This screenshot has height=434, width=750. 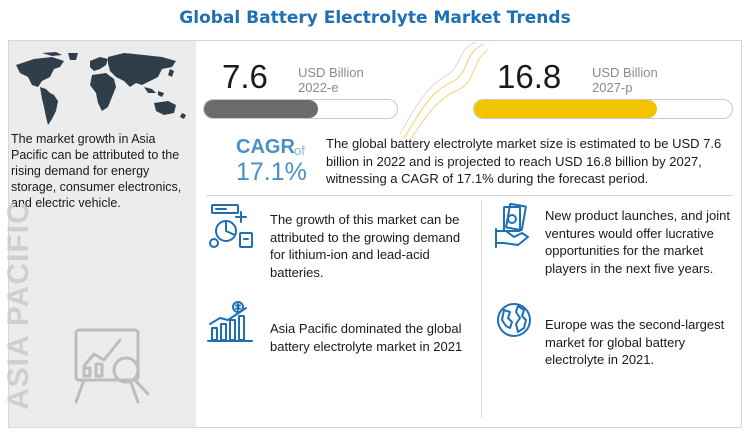 What do you see at coordinates (529, 76) in the screenshot?
I see `metric-2027-value: 16.8` at bounding box center [529, 76].